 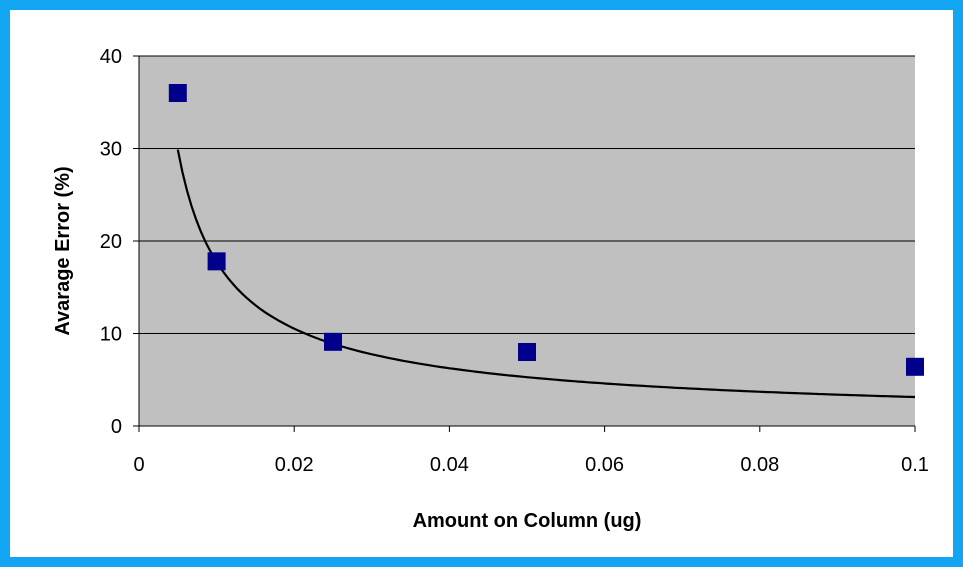 I want to click on x-axis-ticks: 0 0.02 0.04 0.06 0.08 0.1, so click(x=531, y=451).